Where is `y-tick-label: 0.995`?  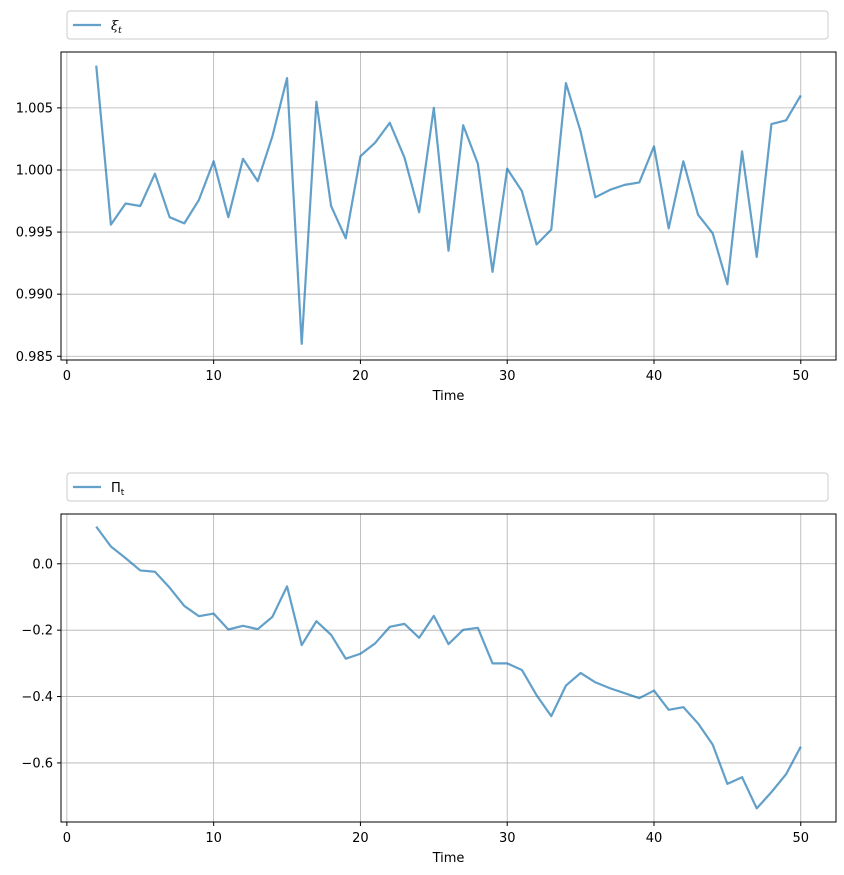
y-tick-label: 0.995 is located at coordinates (34, 233).